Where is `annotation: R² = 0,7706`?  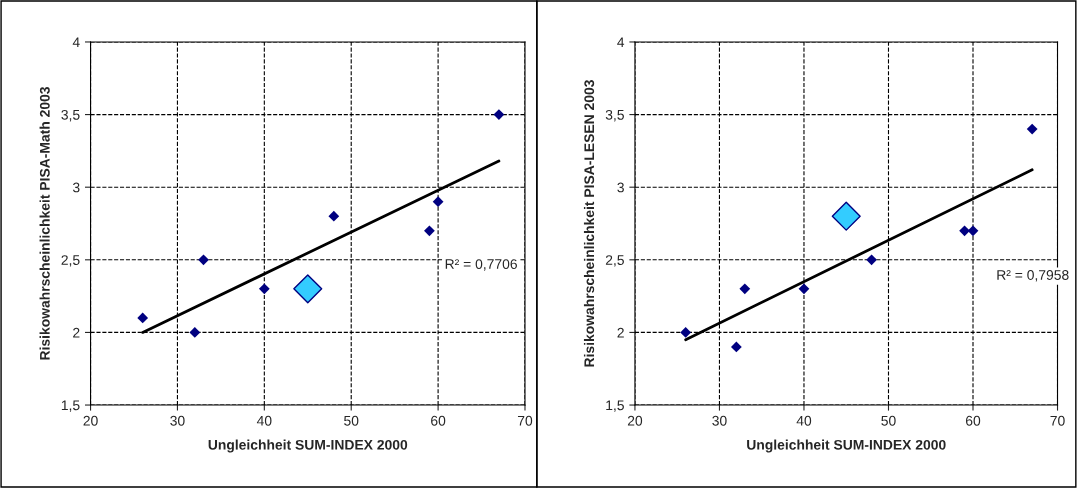
annotation: R² = 0,7706 is located at coordinates (481, 265).